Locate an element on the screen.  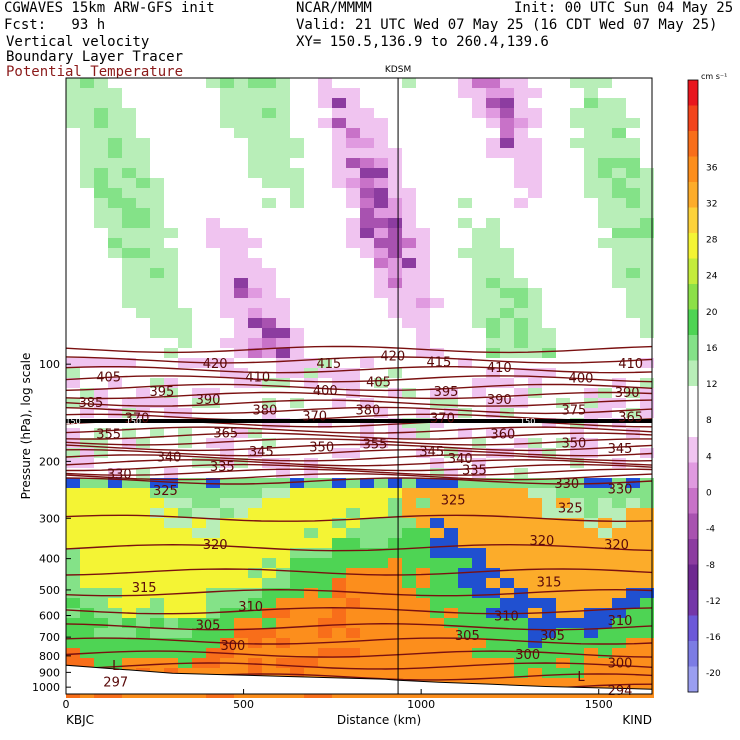
colorbar-frame is located at coordinates (693, 386).